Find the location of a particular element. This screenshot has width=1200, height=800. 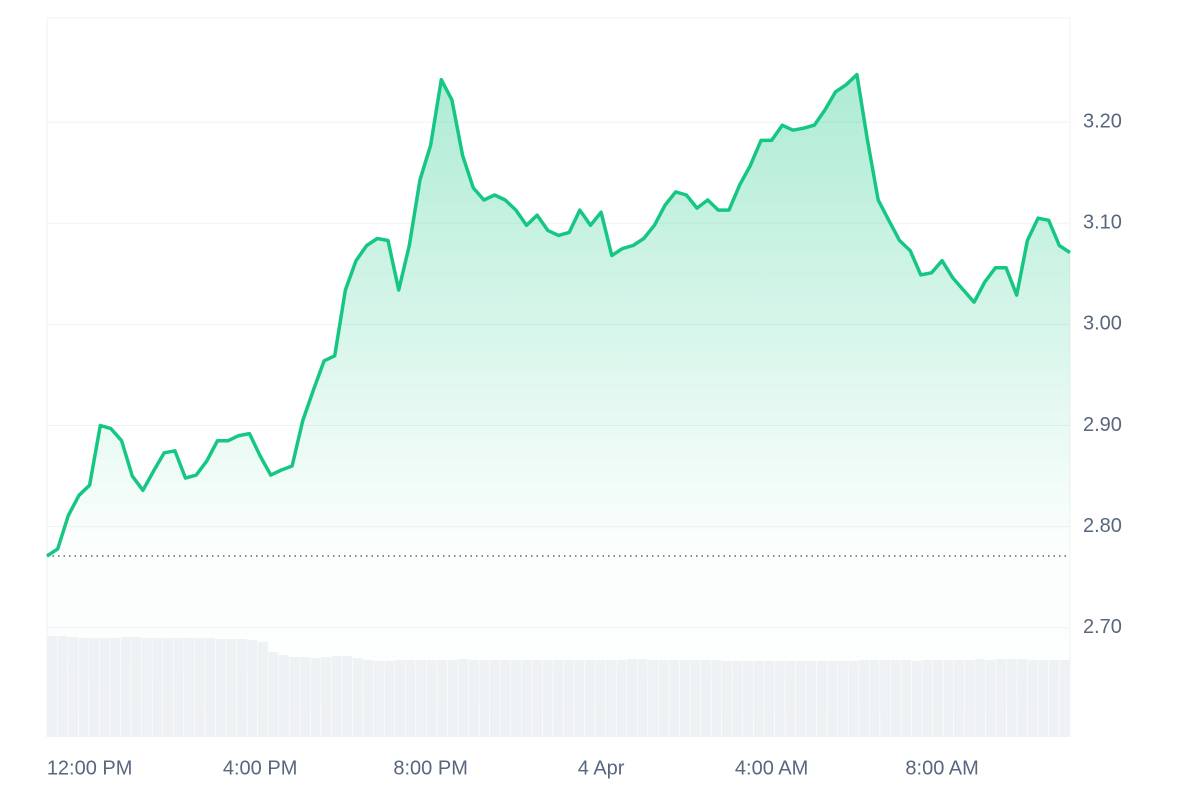

y-tick-label: 2.90 is located at coordinates (1102, 425).